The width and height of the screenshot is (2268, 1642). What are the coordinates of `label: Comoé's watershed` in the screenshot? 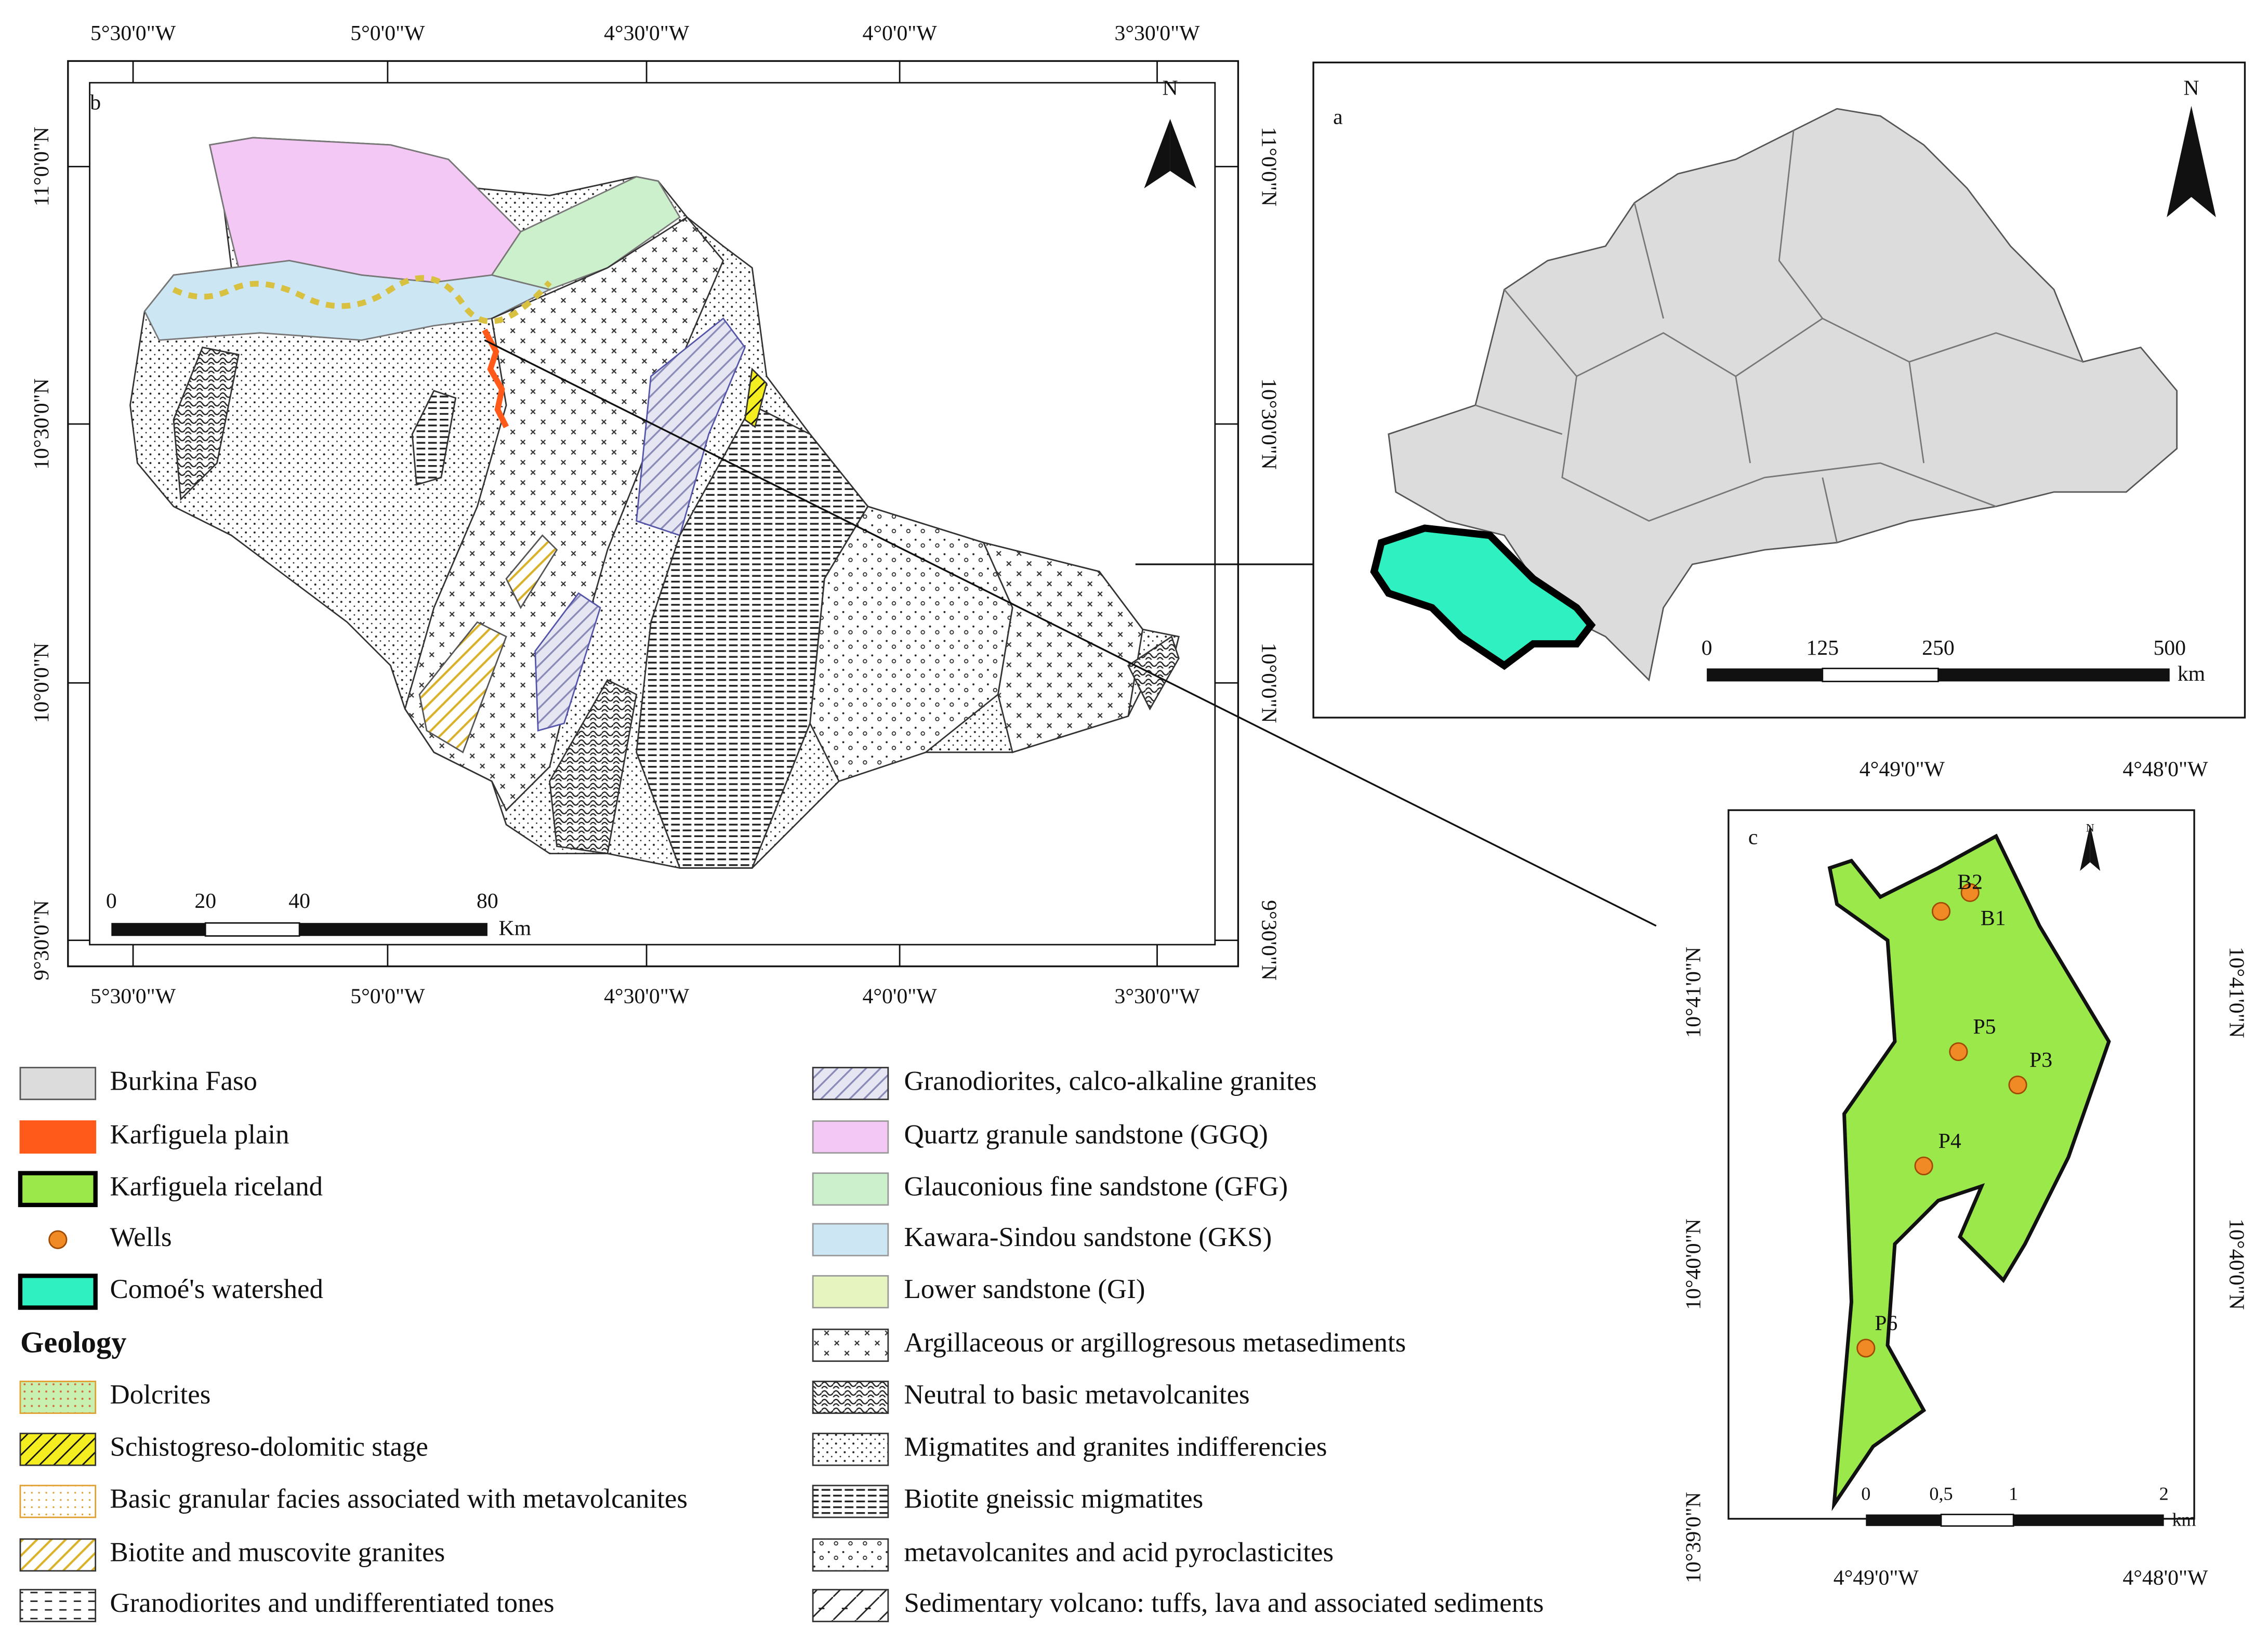 It's located at (216, 1289).